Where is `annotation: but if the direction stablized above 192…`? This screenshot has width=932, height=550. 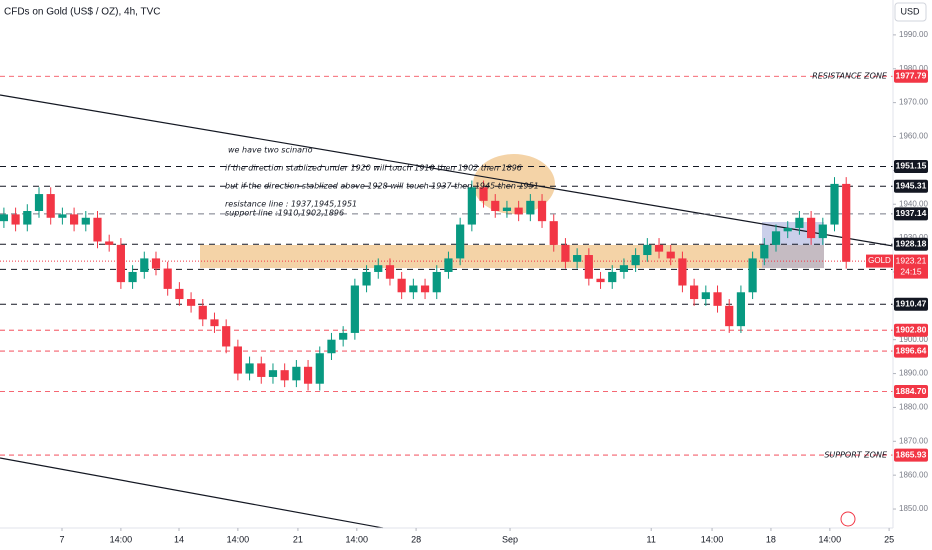 annotation: but if the direction stablized above 192… is located at coordinates (382, 186).